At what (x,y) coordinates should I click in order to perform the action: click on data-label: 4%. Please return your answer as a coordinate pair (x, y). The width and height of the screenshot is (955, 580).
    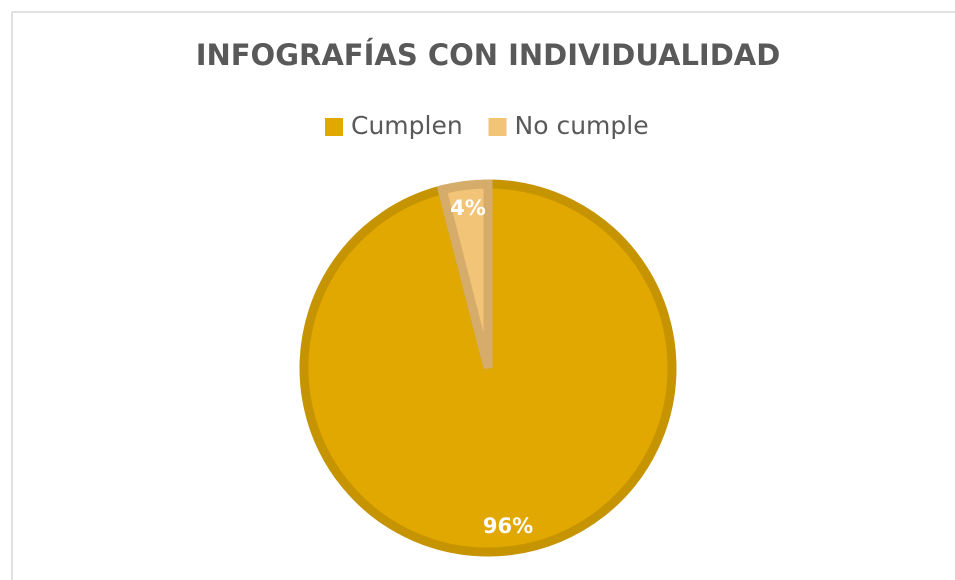
    Looking at the image, I should click on (468, 208).